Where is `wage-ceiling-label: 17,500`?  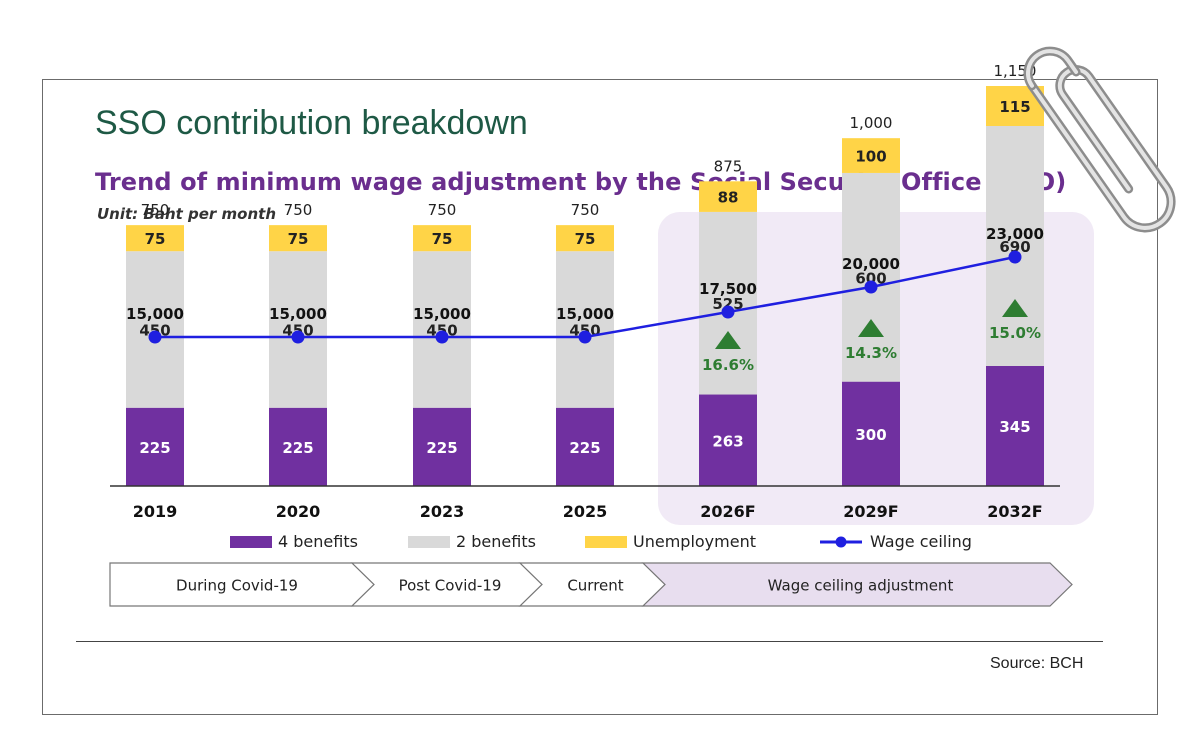
wage-ceiling-label: 17,500 is located at coordinates (728, 289).